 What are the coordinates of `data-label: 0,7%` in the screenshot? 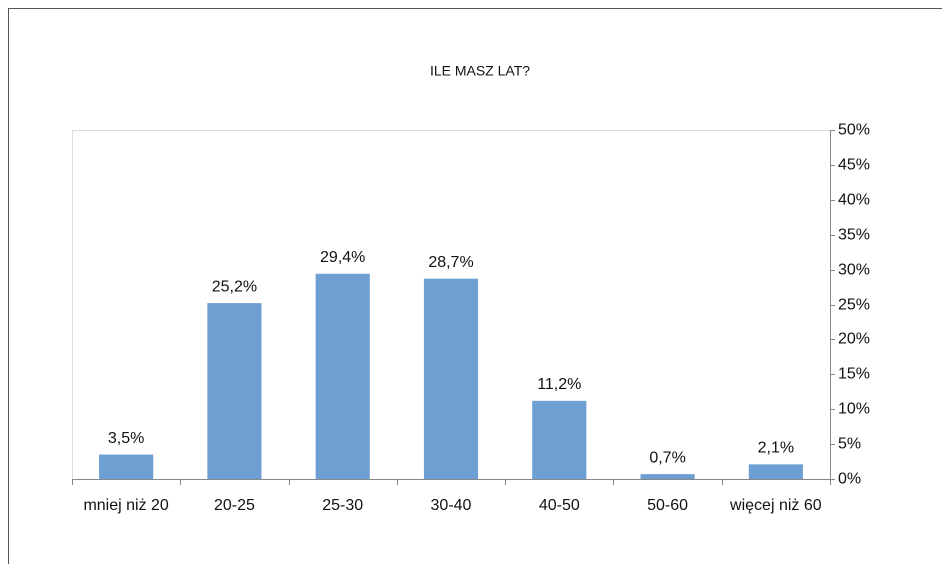 It's located at (667, 457).